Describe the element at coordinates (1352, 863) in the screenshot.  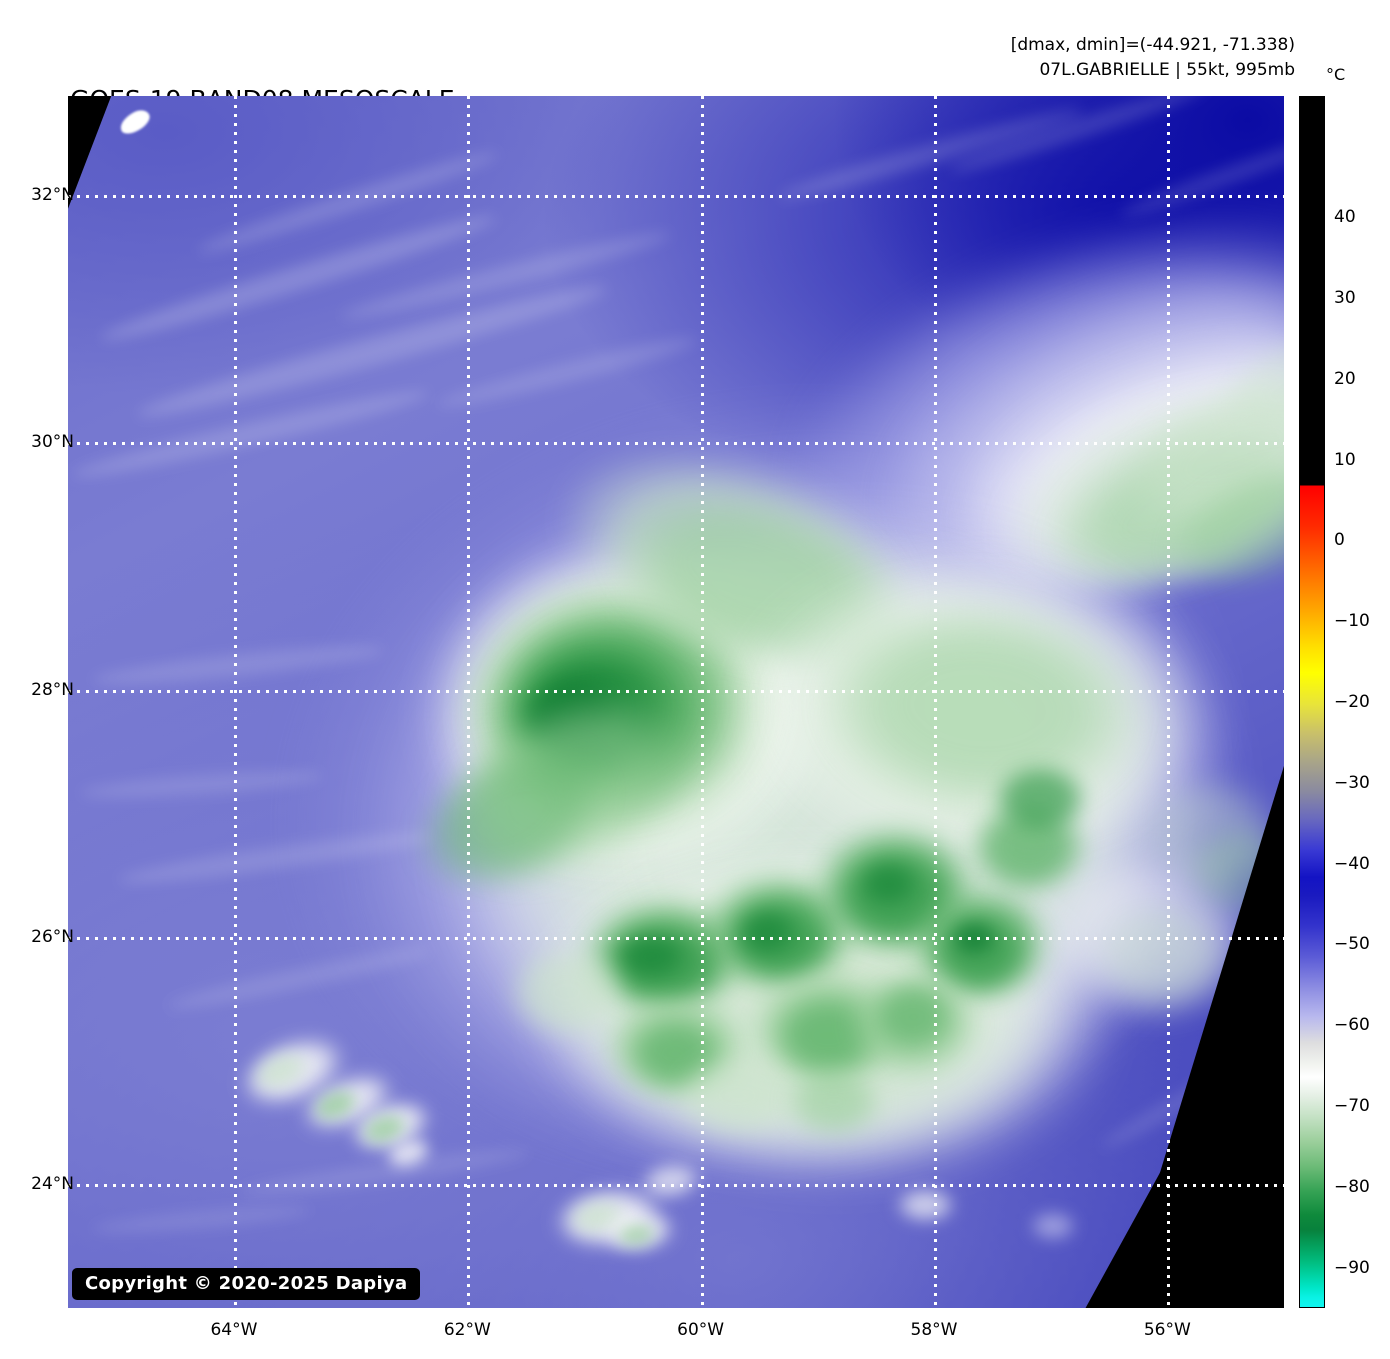
I see `colorbar-tick-label: −40` at that location.